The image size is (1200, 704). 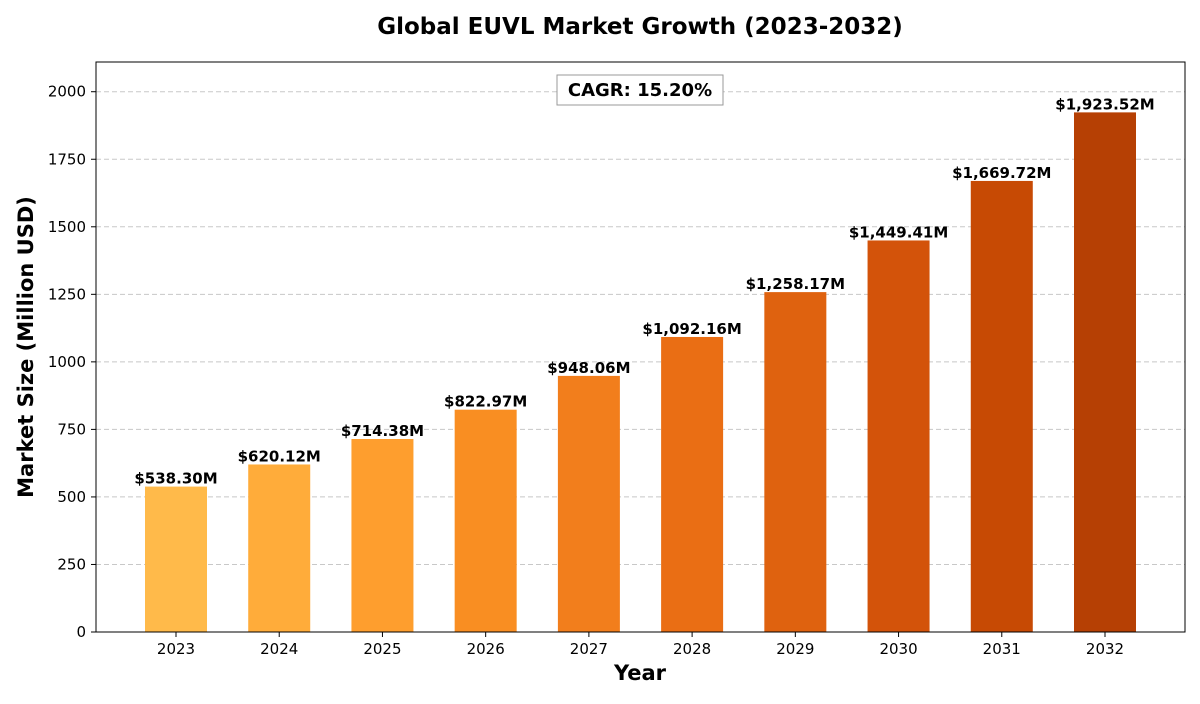 What do you see at coordinates (67, 92) in the screenshot?
I see `y-tick-label-2000: 2000` at bounding box center [67, 92].